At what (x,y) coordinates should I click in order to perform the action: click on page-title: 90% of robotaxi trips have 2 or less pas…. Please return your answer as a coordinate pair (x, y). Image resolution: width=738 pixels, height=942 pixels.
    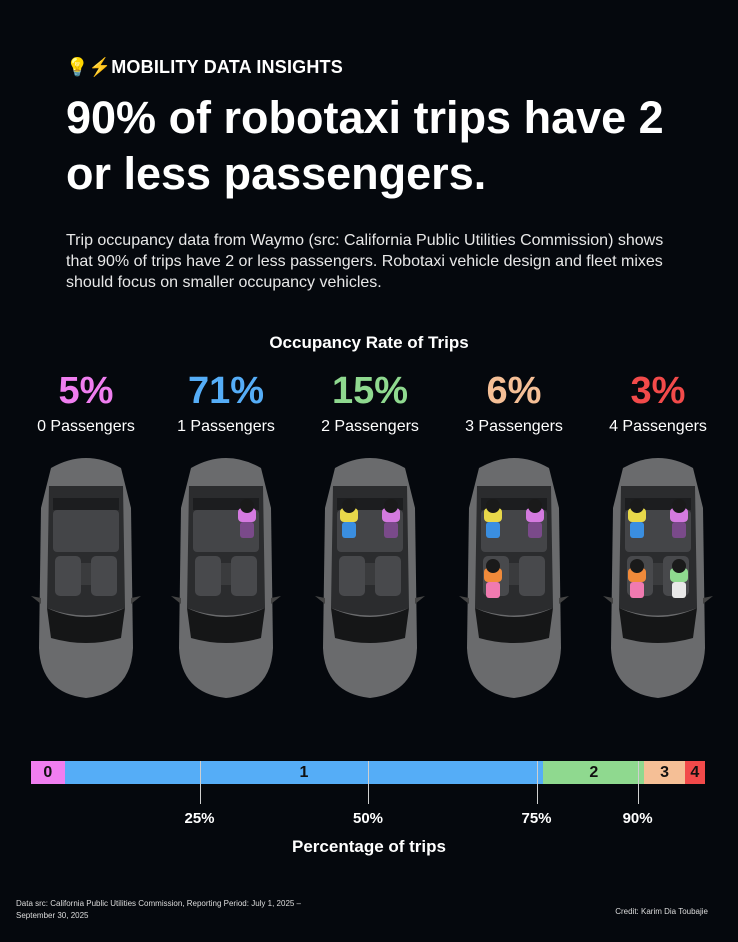
    Looking at the image, I should click on (365, 145).